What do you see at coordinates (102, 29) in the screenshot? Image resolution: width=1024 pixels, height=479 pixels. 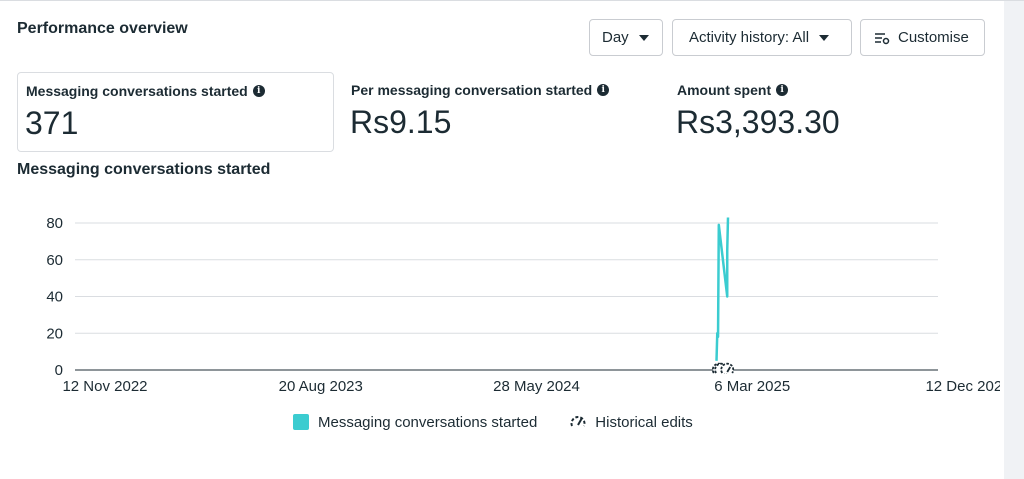 I see `page-title: Performance overview` at bounding box center [102, 29].